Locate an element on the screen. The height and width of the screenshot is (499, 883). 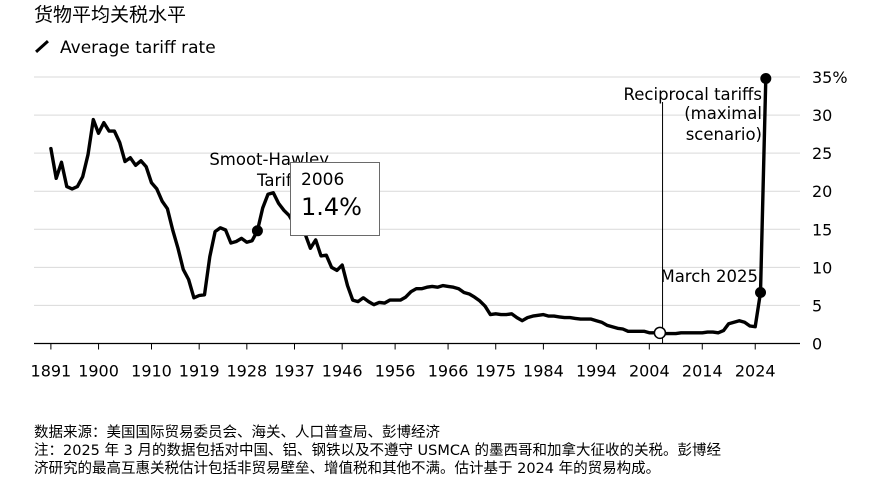
x-tick-label: 2004 is located at coordinates (649, 371).